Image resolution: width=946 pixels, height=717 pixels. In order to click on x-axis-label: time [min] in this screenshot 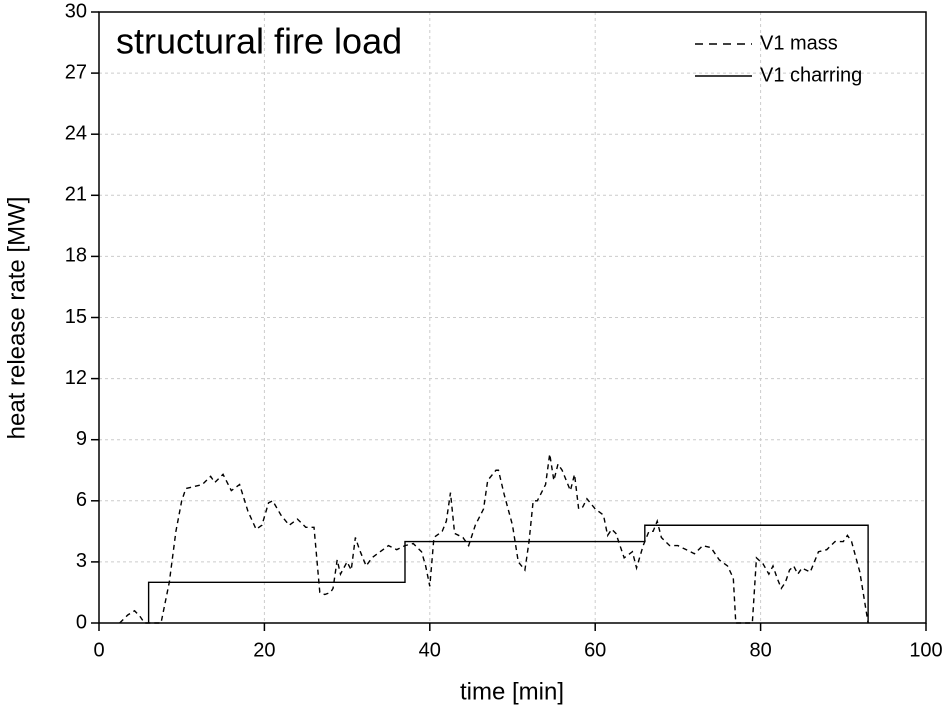, I will do `click(512, 691)`.